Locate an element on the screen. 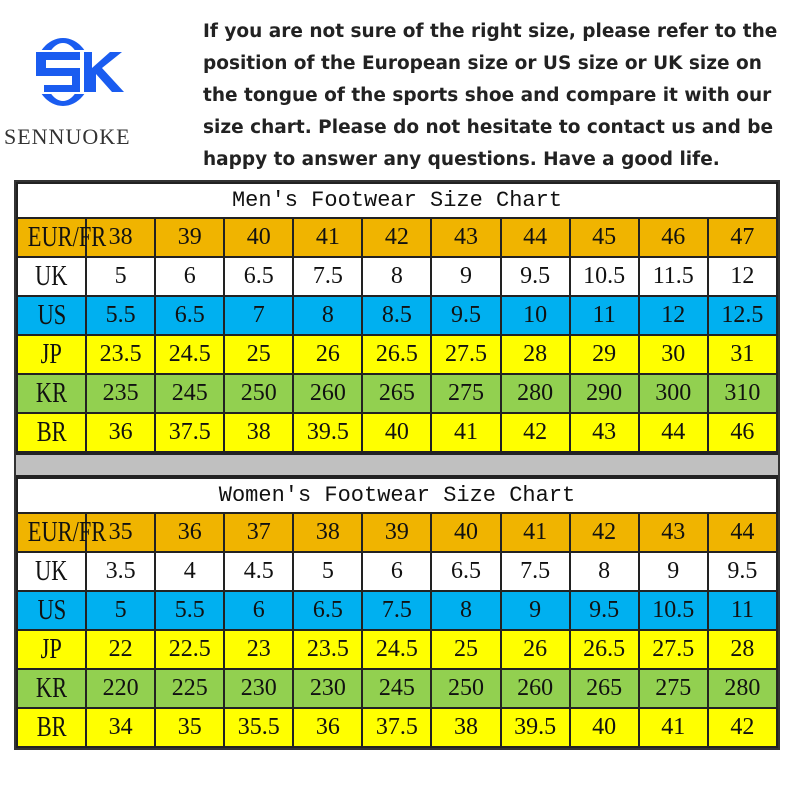  size-row-us: US 5 5.5 6 6.5 7.5 8 9 9.5 10.5 11 is located at coordinates (397, 610).